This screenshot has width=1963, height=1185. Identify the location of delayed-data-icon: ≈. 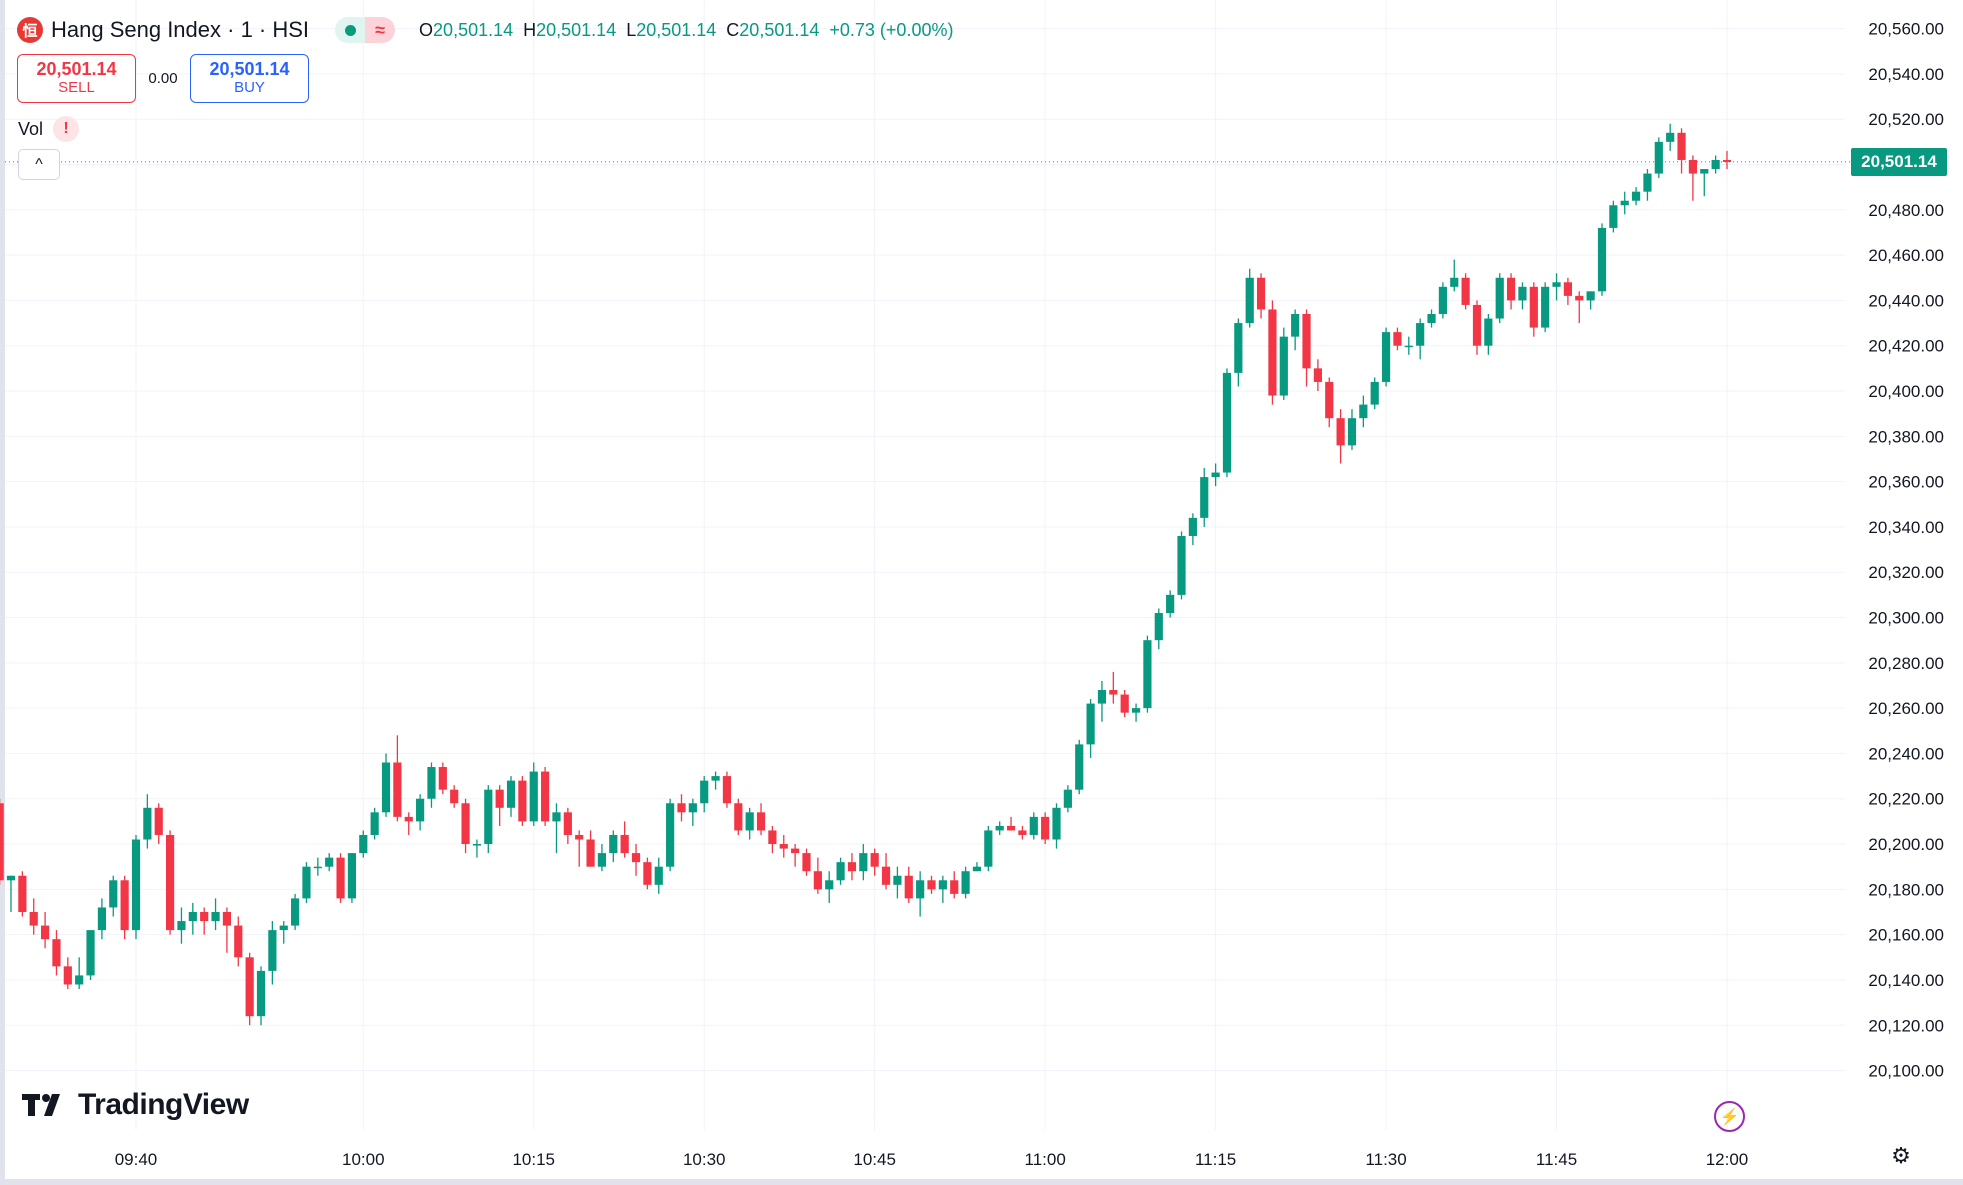
(380, 30).